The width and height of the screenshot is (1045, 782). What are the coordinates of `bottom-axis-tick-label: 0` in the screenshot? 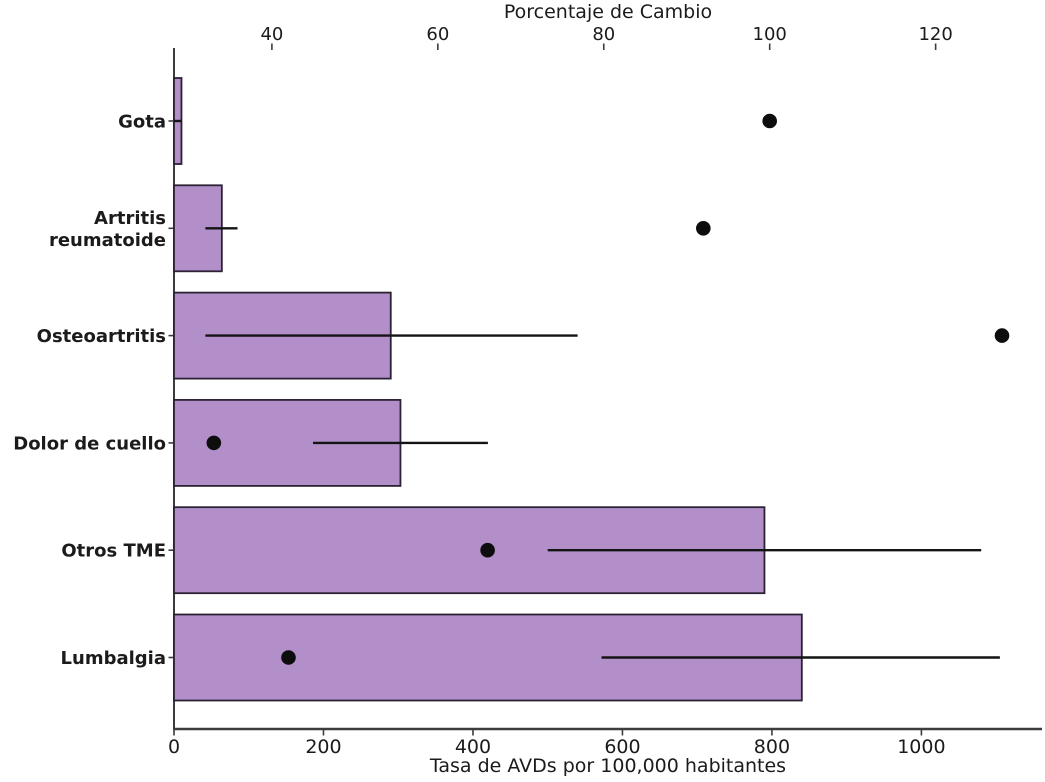 It's located at (174, 747).